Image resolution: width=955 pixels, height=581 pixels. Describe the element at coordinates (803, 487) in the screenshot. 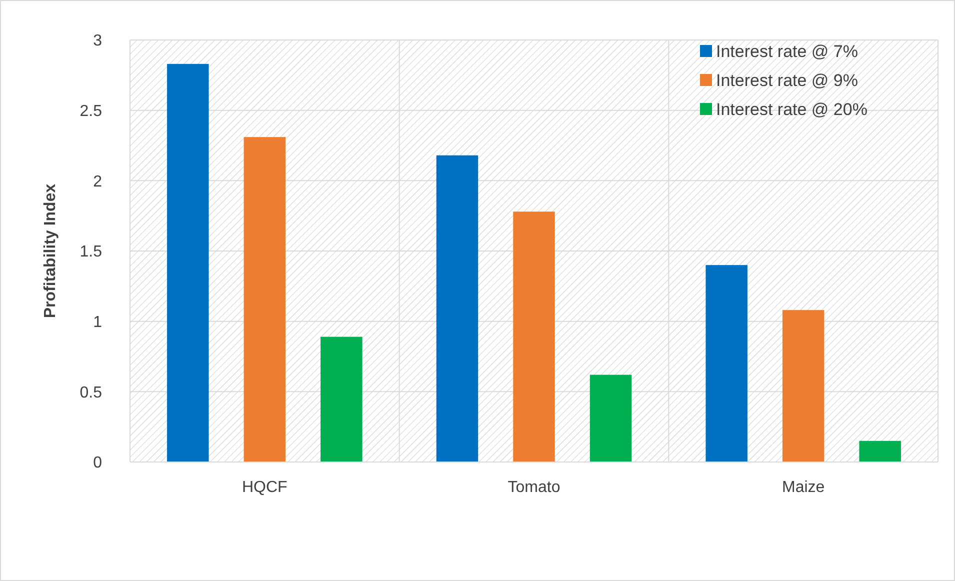

I see `x-tick-label: Maize` at that location.